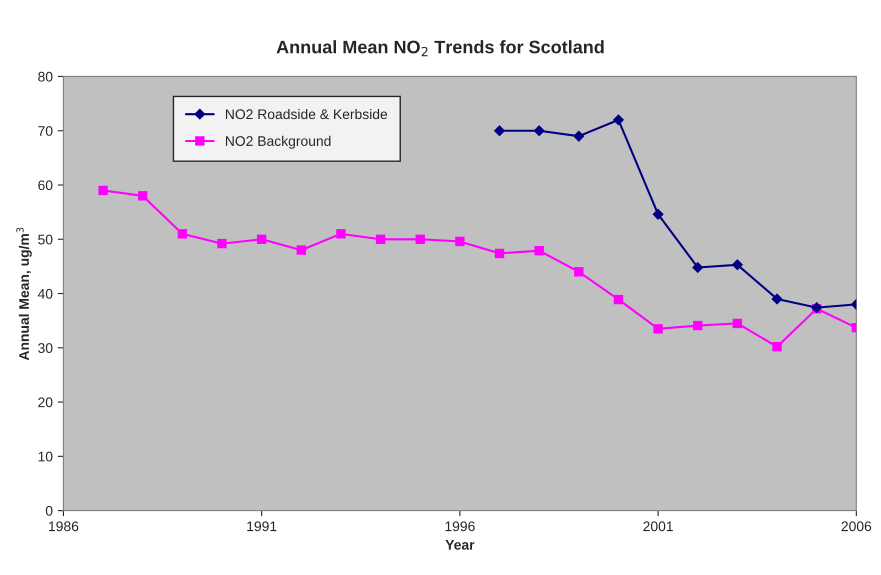  Describe the element at coordinates (261, 526) in the screenshot. I see `x-tick-label: 1991` at that location.